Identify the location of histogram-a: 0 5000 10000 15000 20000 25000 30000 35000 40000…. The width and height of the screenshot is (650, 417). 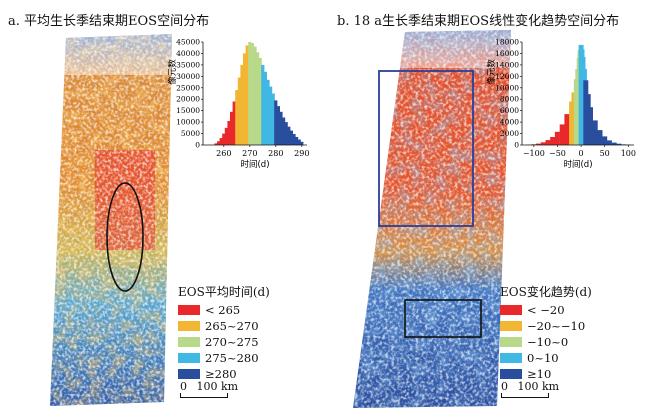
(238, 104).